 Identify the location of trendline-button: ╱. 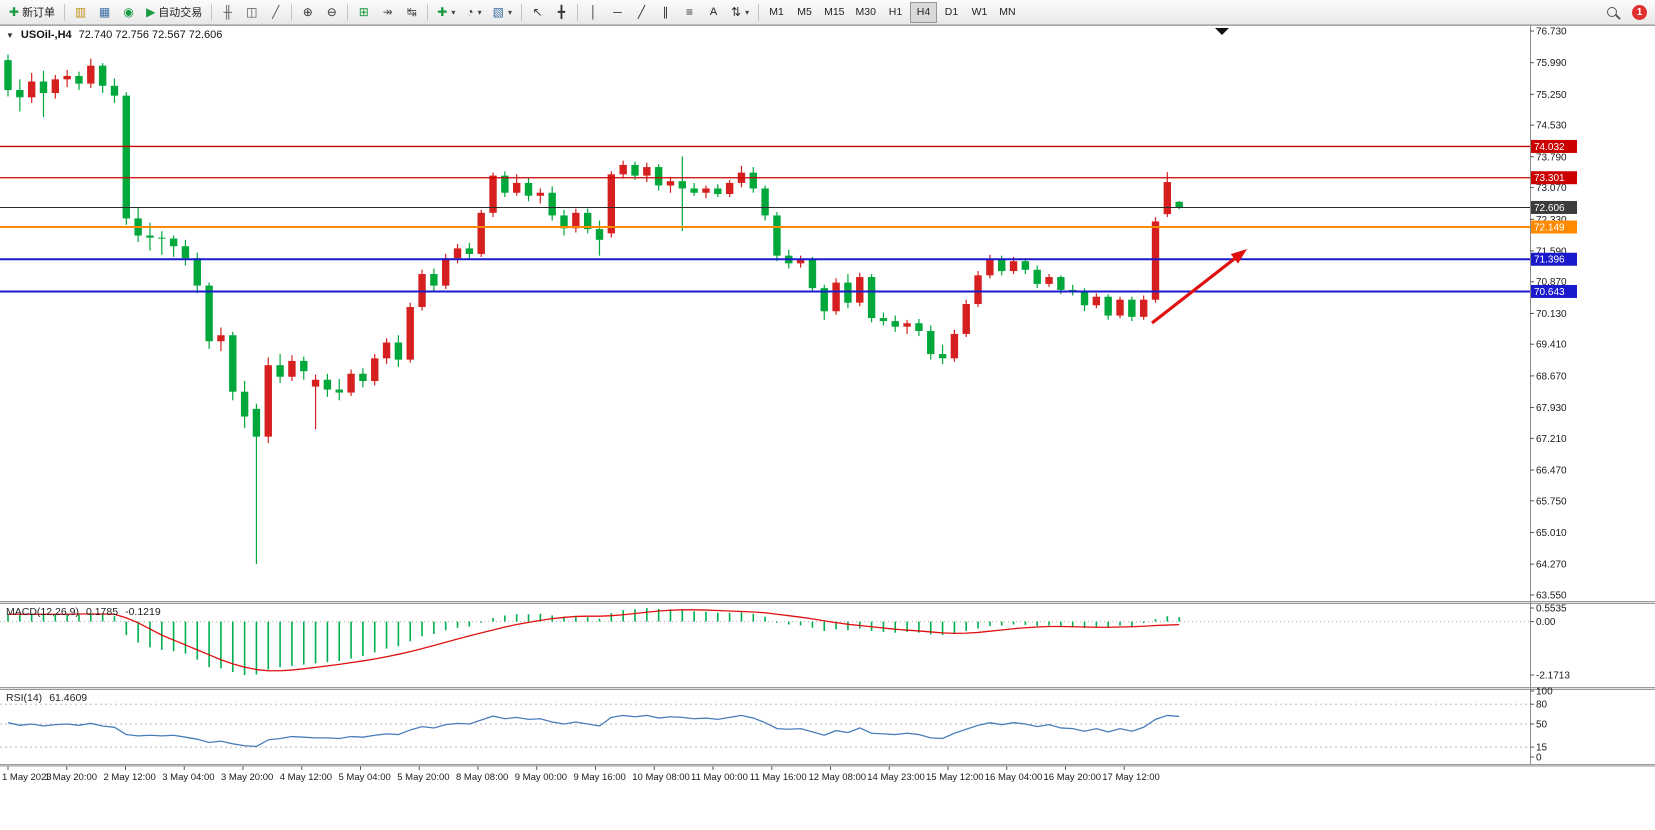
(641, 12).